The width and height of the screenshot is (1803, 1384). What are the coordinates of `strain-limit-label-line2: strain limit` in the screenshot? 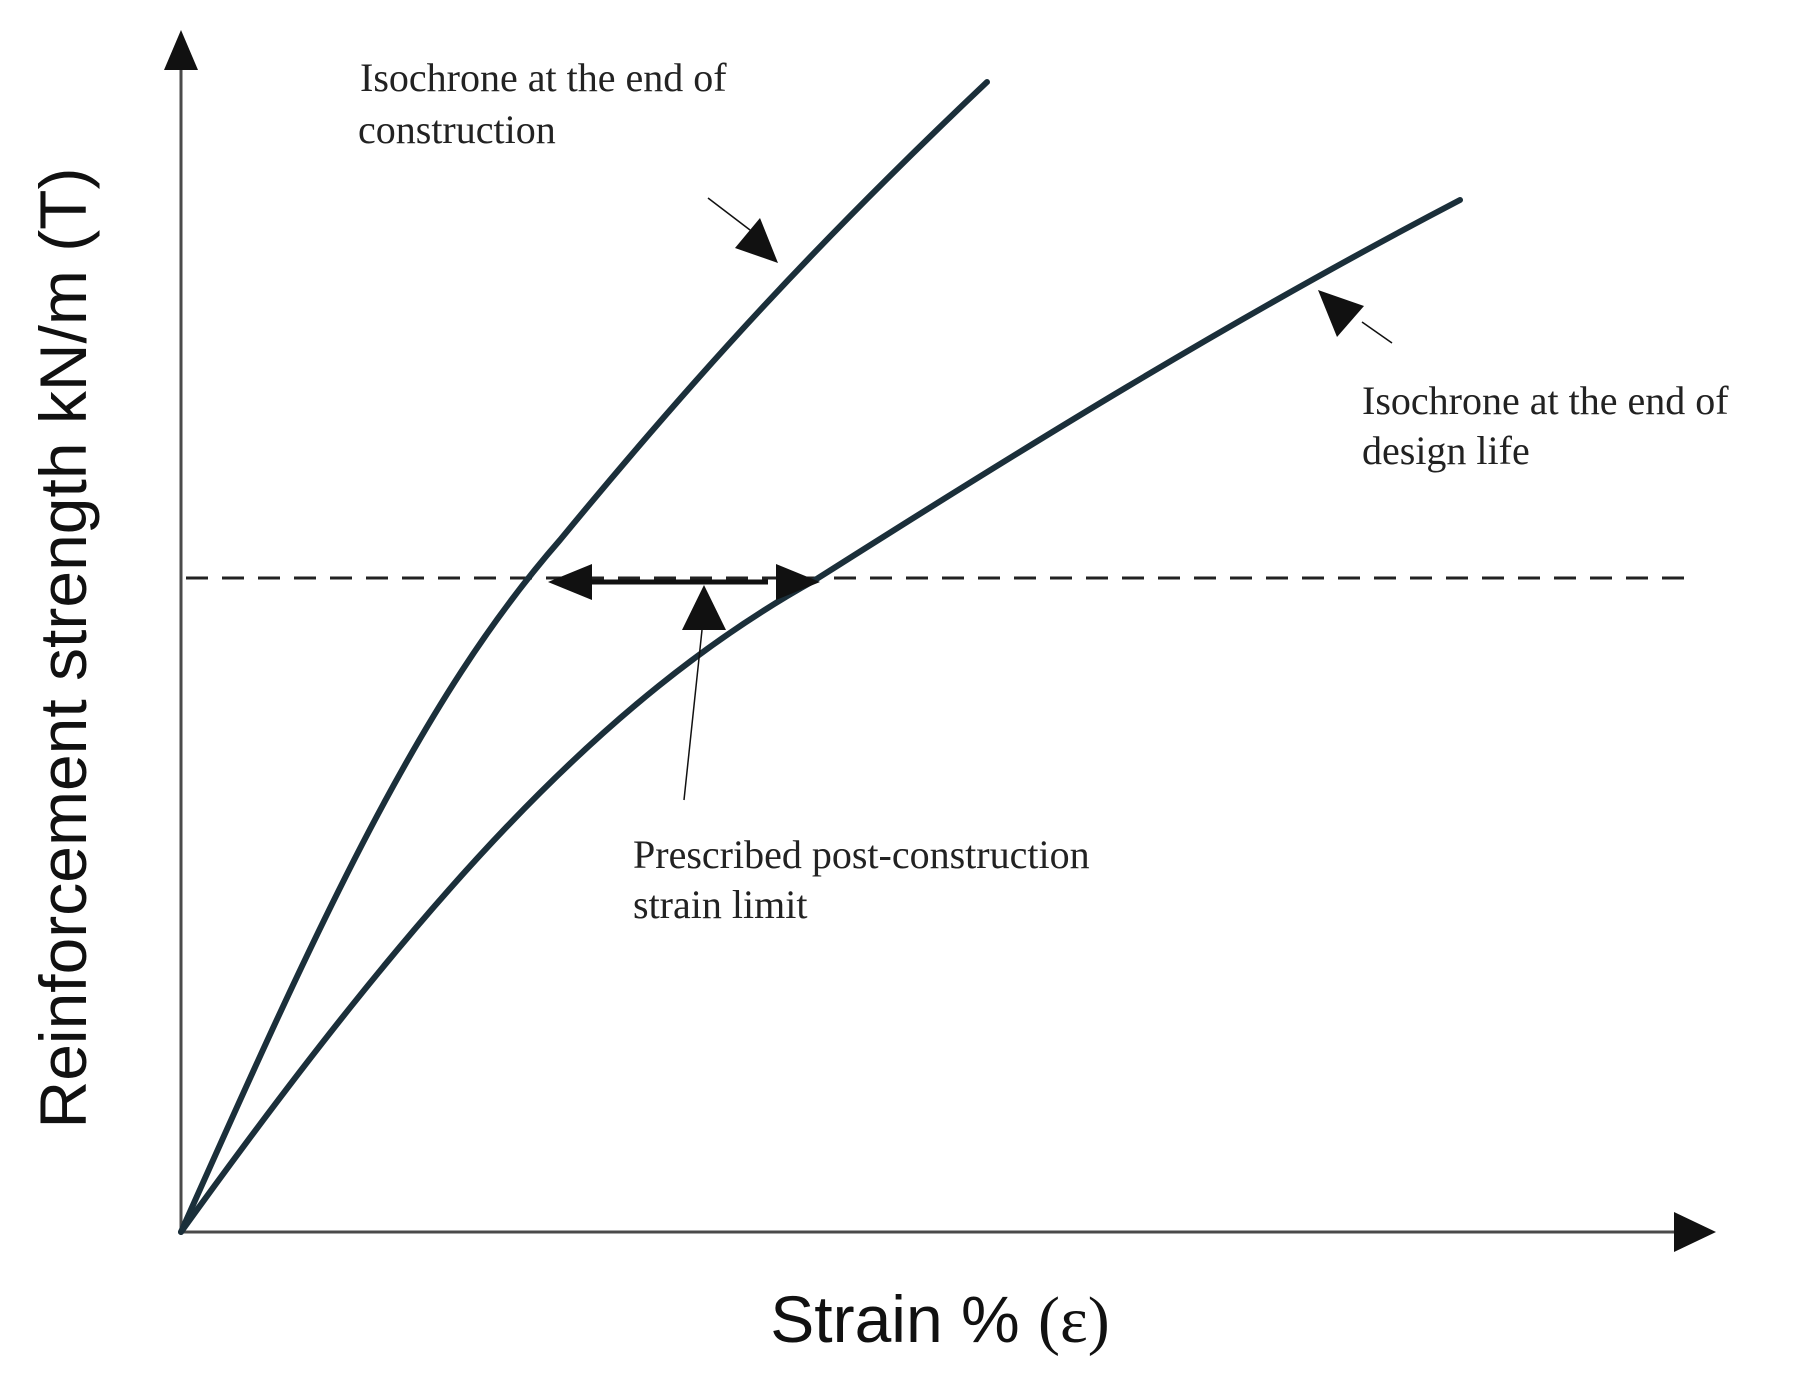 It's located at (720, 904).